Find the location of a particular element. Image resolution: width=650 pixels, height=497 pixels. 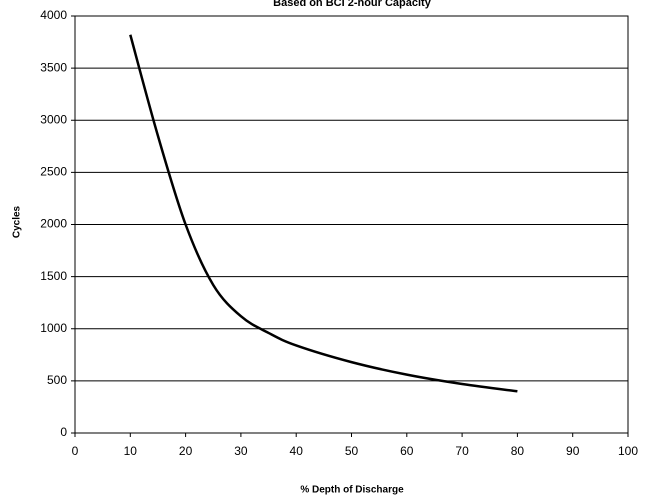

x-tick-label: 20 is located at coordinates (186, 451).